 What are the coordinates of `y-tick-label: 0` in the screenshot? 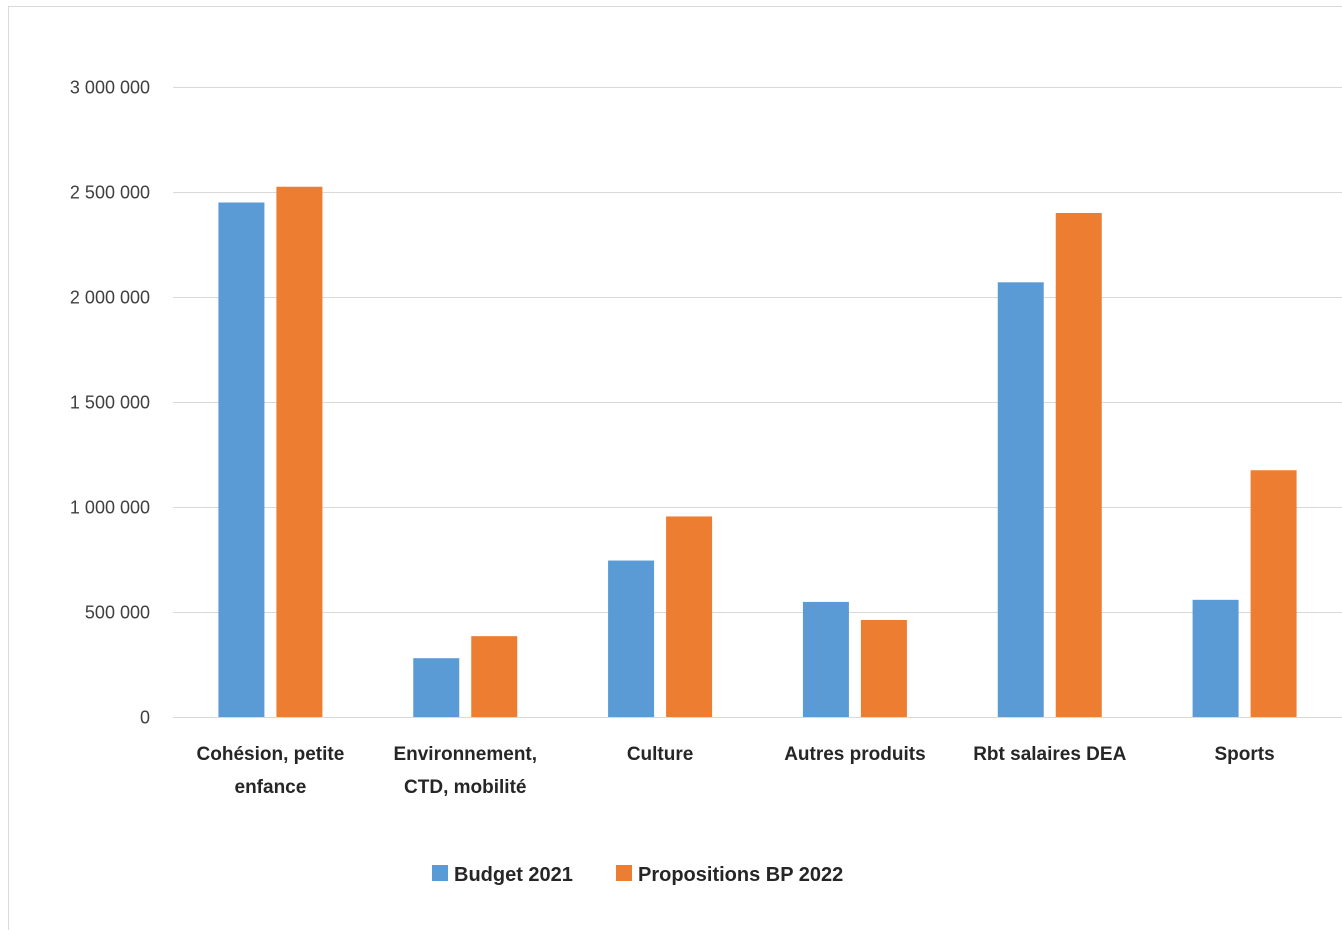 It's located at (145, 718).